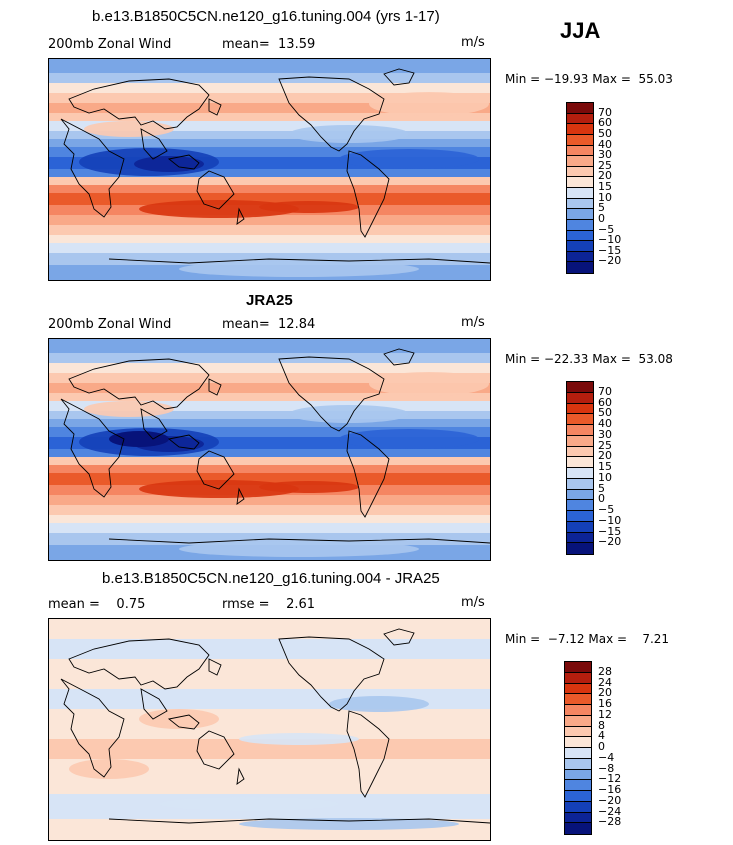 The width and height of the screenshot is (733, 845). Describe the element at coordinates (473, 322) in the screenshot. I see `panel-2-units: m/s` at that location.